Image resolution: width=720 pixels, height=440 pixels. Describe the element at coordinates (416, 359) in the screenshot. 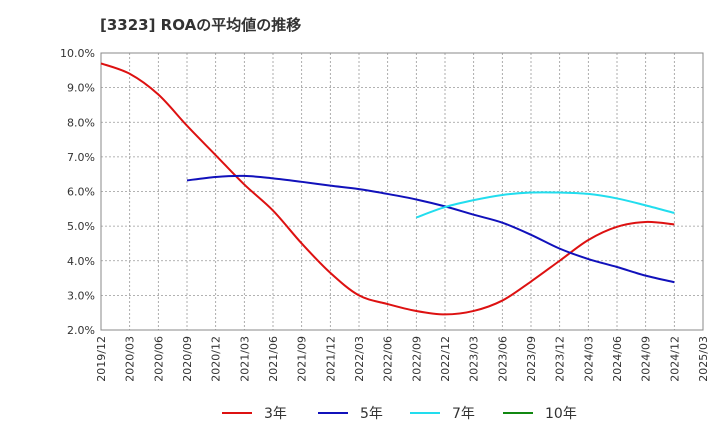

I see `x-tick-label: 2022/09` at that location.